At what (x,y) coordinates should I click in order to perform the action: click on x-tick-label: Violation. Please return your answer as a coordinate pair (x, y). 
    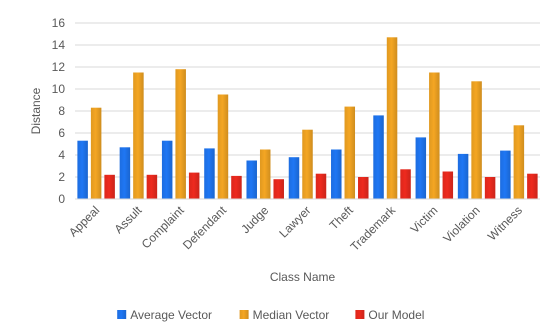
    Looking at the image, I should click on (461, 224).